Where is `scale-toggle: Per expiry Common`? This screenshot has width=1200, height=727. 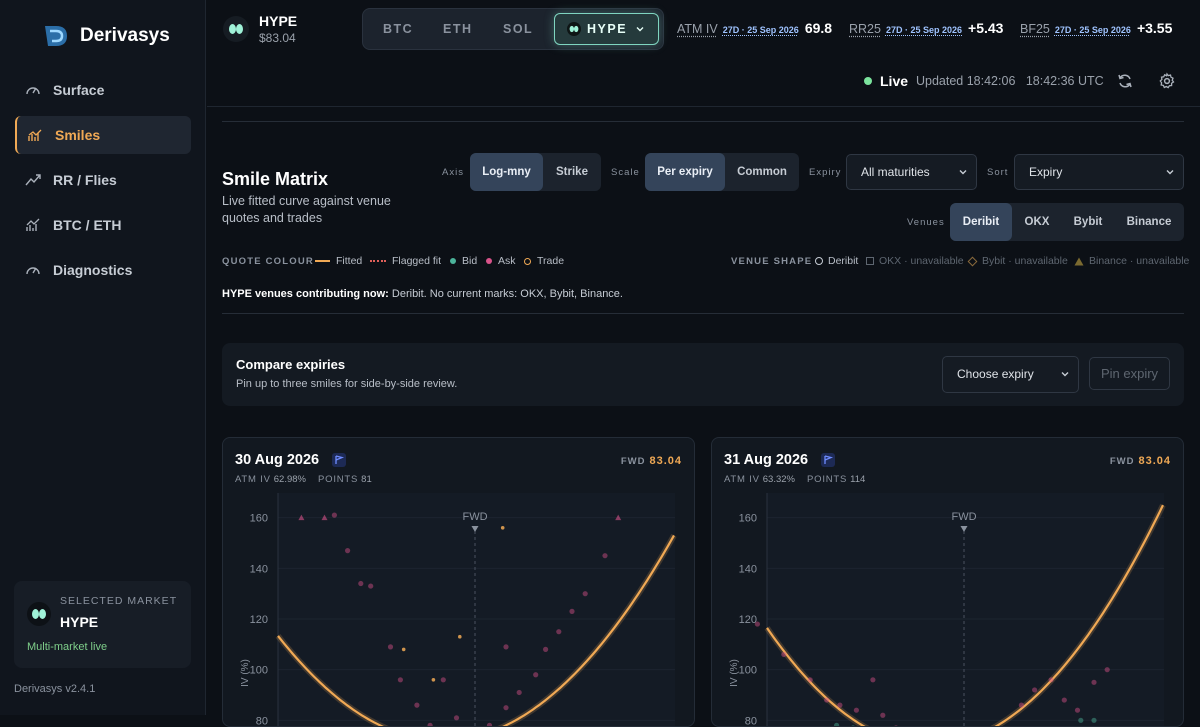
scale-toggle: Per expiry Common is located at coordinates (722, 172).